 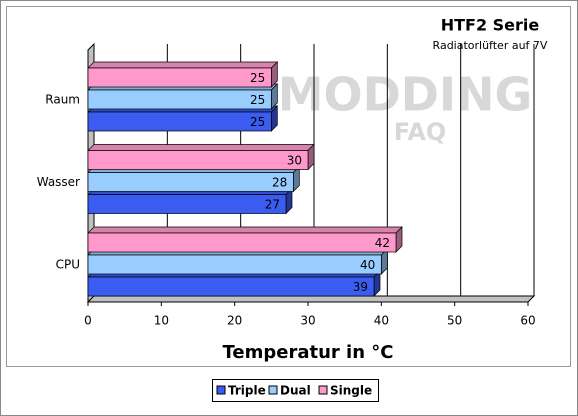 I want to click on y-tick-label: Wasser, so click(x=58, y=182).